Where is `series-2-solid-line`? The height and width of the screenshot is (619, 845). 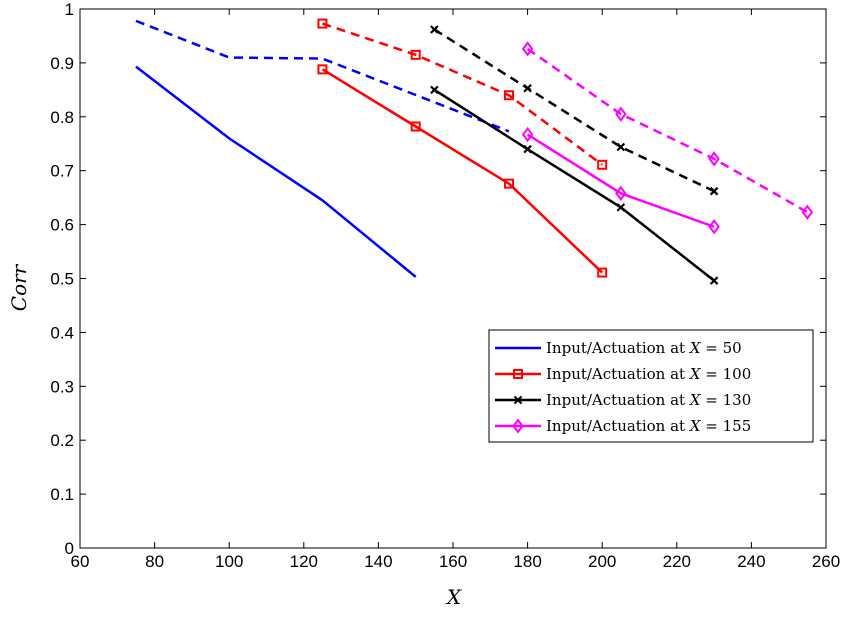
series-2-solid-line is located at coordinates (462, 171).